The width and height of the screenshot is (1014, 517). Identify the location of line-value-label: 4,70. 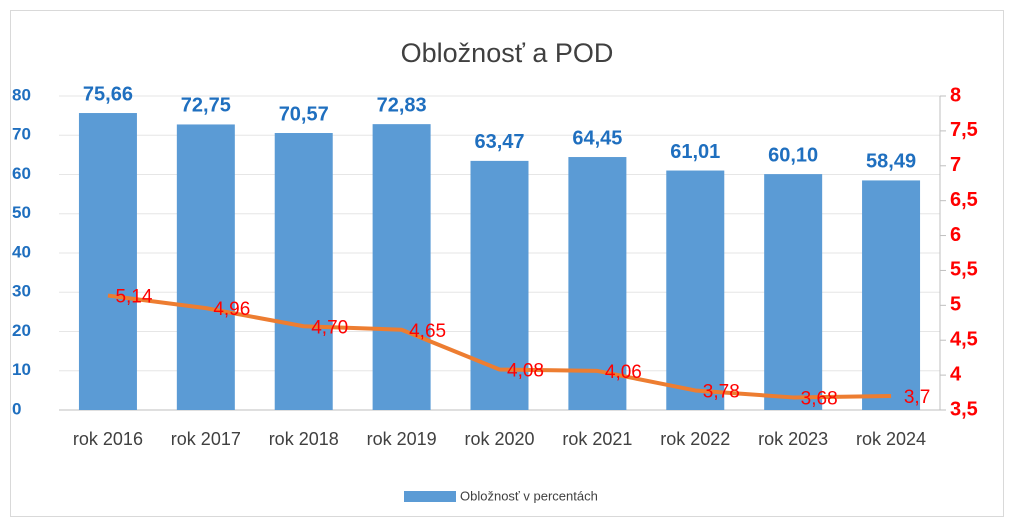
(329, 327).